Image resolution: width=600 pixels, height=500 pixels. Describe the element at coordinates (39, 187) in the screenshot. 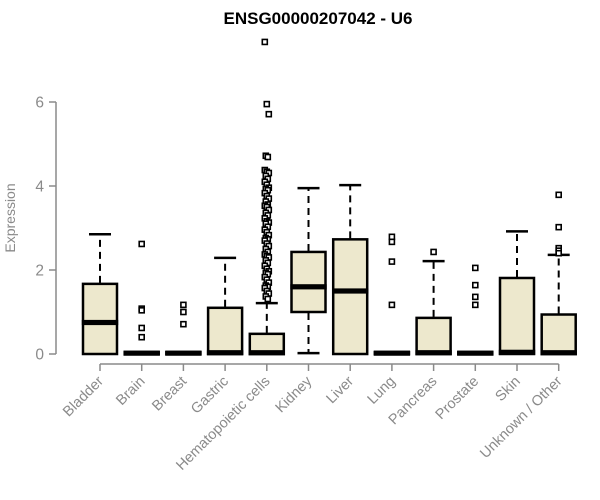

I see `y-tick-label: 4` at that location.